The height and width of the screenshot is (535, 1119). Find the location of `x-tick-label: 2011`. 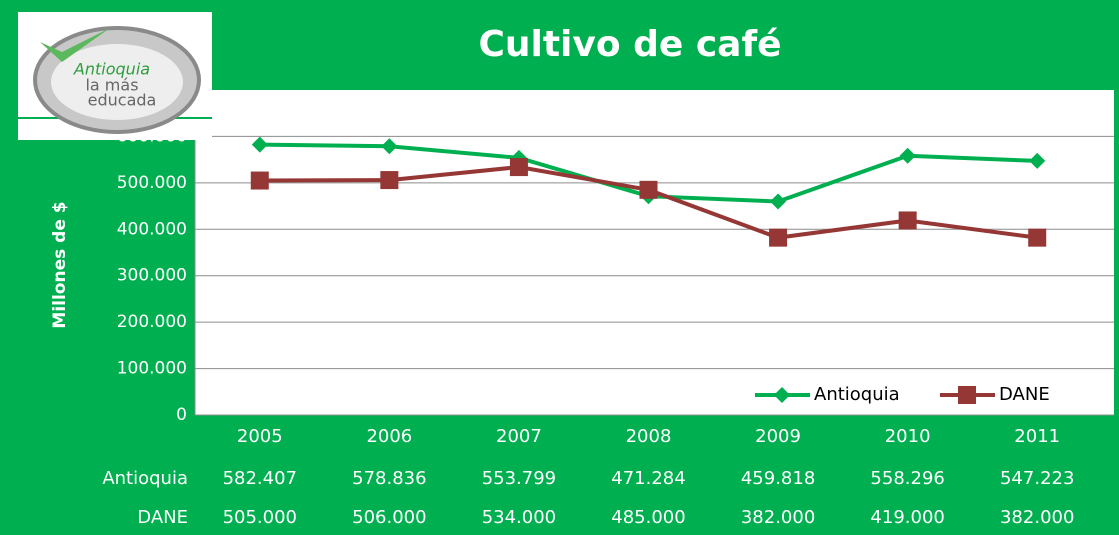

x-tick-label: 2011 is located at coordinates (1037, 436).